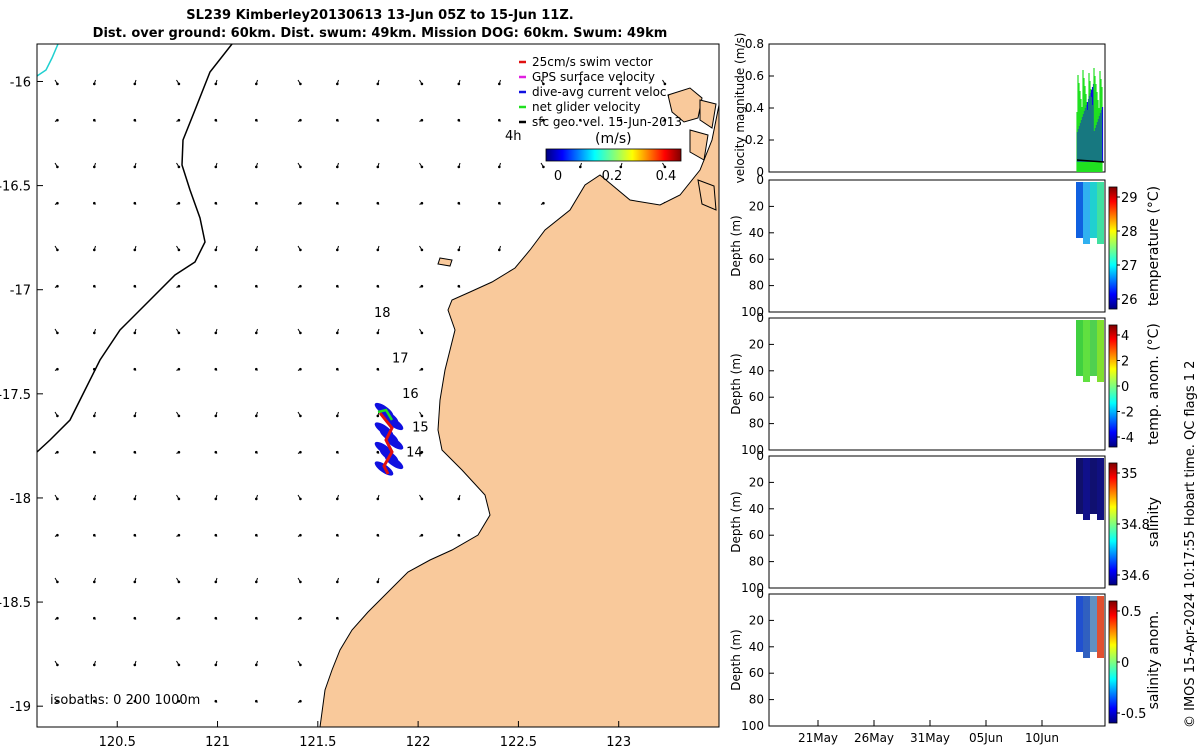 The image size is (1200, 750). I want to click on depth-axis-label: Depth (m), so click(736, 521).